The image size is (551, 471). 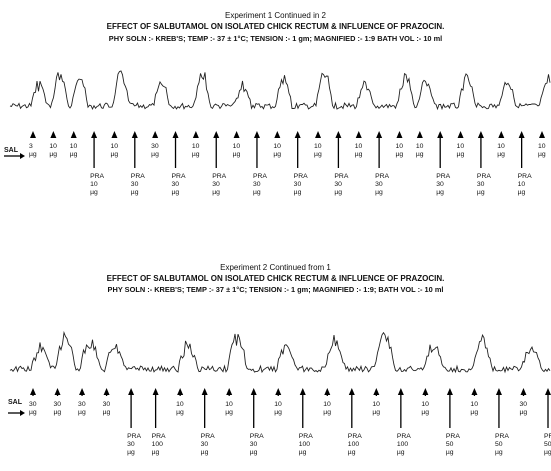 What do you see at coordinates (280, 352) in the screenshot?
I see `tissue-response-trace` at bounding box center [280, 352].